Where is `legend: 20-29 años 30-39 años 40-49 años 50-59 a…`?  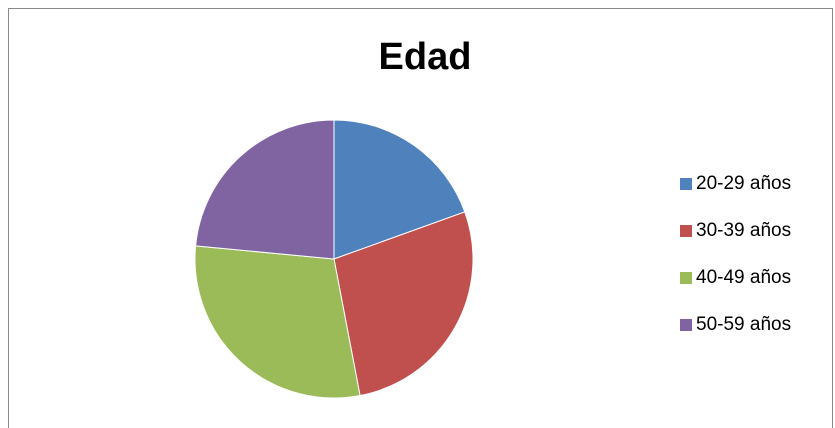
legend: 20-29 años 30-39 años 40-49 años 50-59 a… is located at coordinates (755, 266).